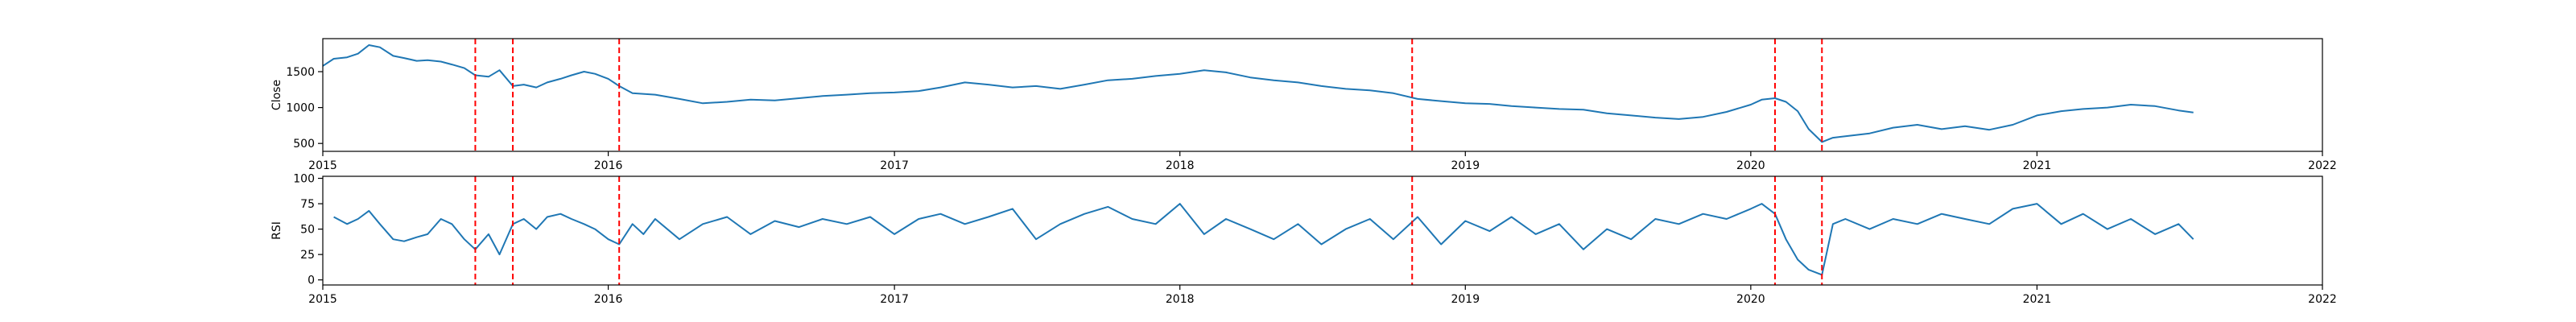 The height and width of the screenshot is (322, 2576). What do you see at coordinates (300, 108) in the screenshot?
I see `close-y-tick-label: 1000` at bounding box center [300, 108].